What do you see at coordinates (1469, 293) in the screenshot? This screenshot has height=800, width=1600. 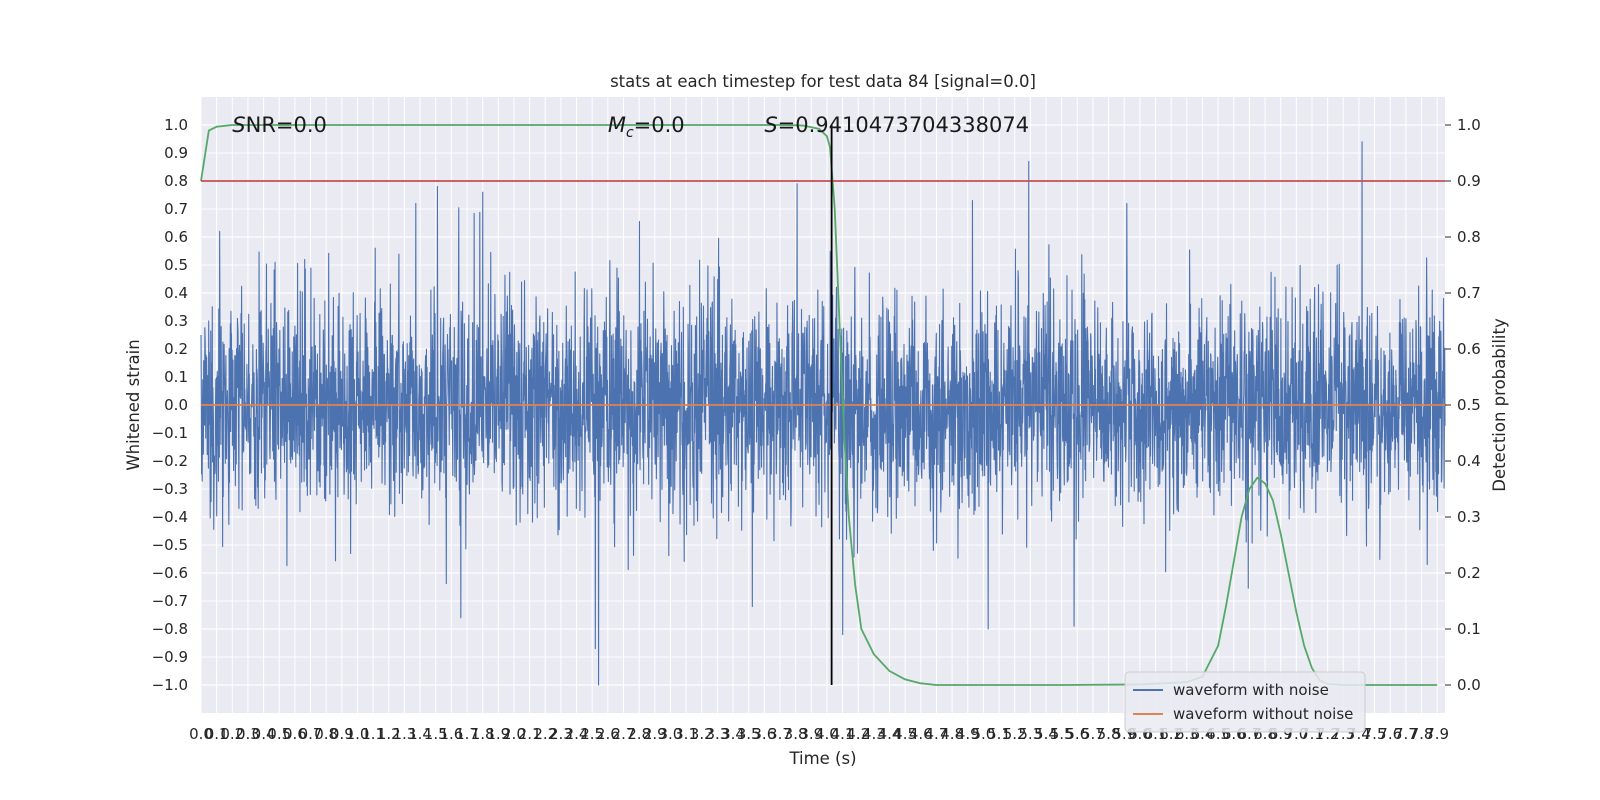 I see `y2-tick-label: 0.7` at bounding box center [1469, 293].